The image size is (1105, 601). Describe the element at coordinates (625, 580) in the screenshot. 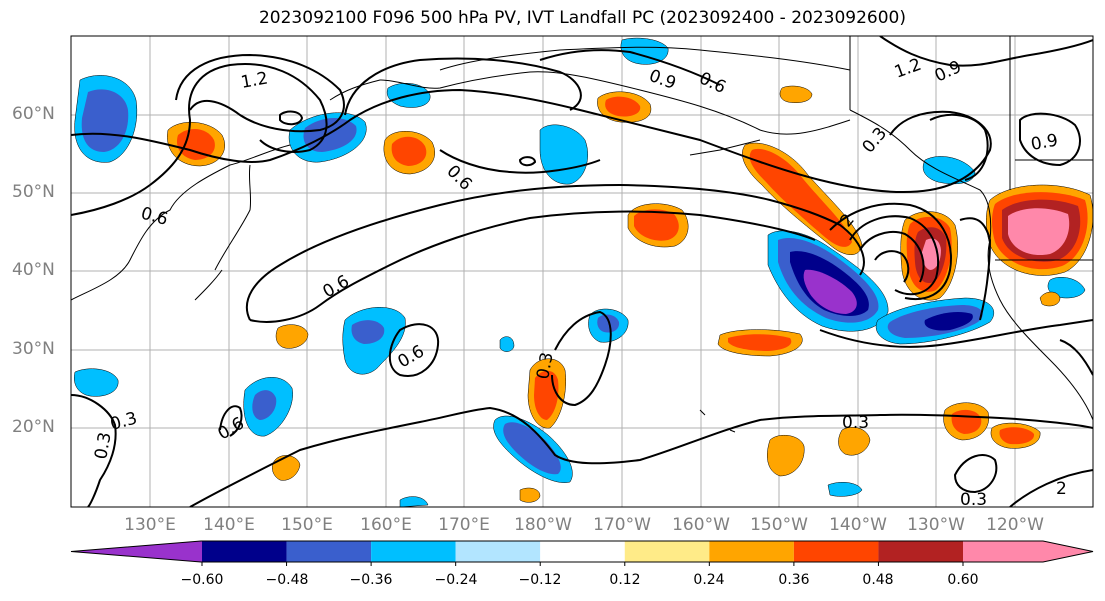

I see `colorbar-tick-label: 0.12` at that location.